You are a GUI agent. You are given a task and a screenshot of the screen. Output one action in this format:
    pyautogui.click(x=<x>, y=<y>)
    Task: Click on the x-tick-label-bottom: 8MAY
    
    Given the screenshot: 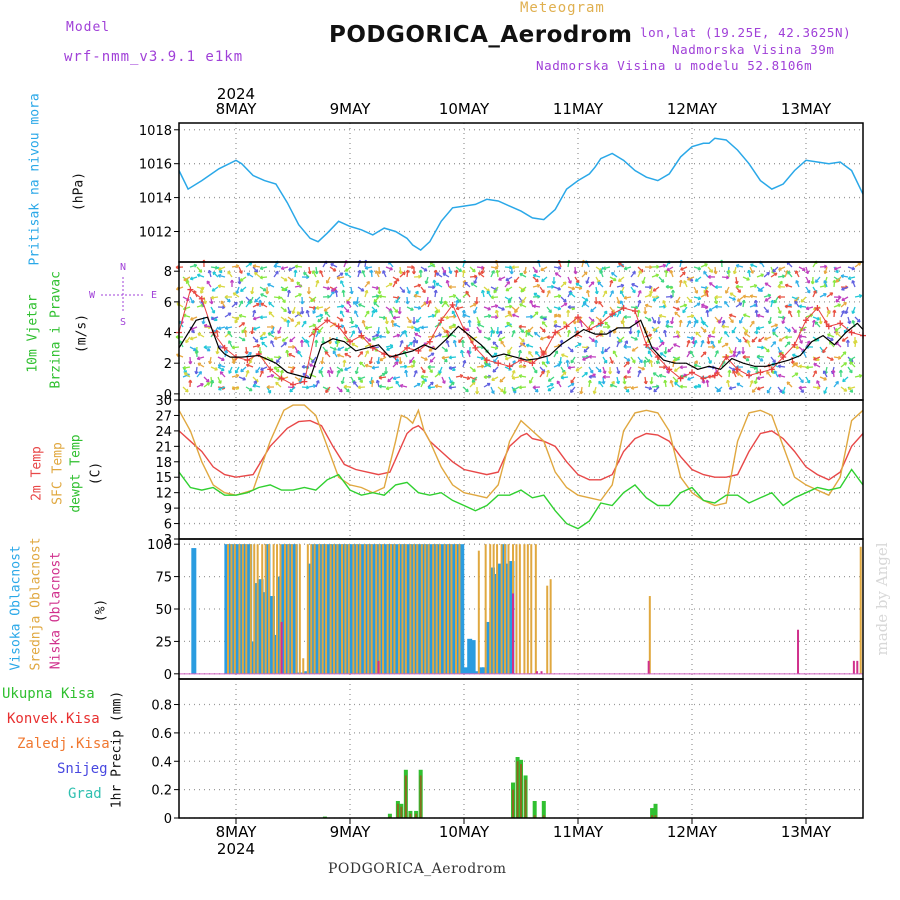 What is the action you would take?
    pyautogui.click(x=237, y=832)
    